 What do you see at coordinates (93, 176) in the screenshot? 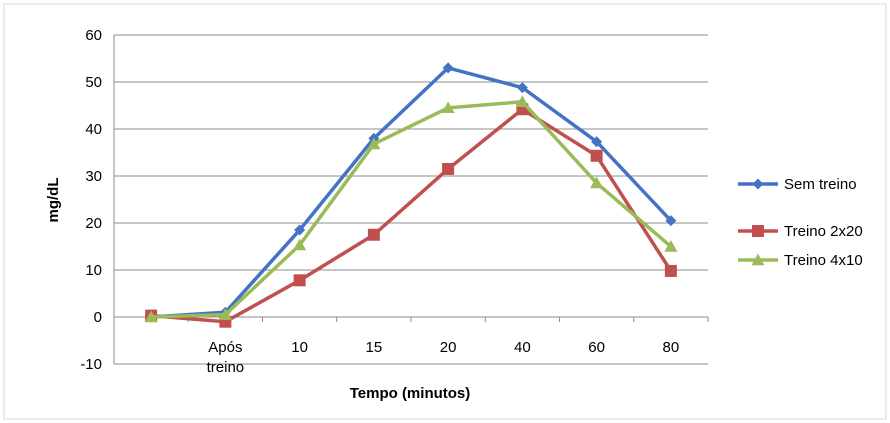
I see `y-tick-label: 30` at bounding box center [93, 176].